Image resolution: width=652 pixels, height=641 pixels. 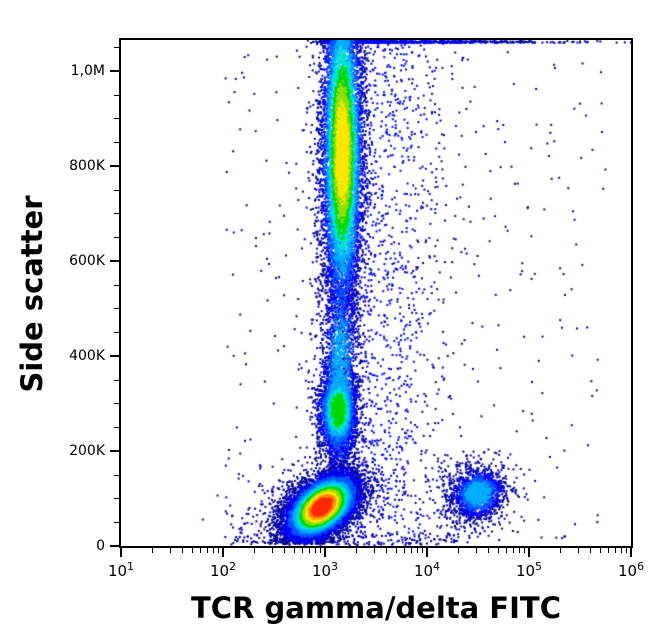 What do you see at coordinates (87, 165) in the screenshot?
I see `y-tick-label: 800K` at bounding box center [87, 165].